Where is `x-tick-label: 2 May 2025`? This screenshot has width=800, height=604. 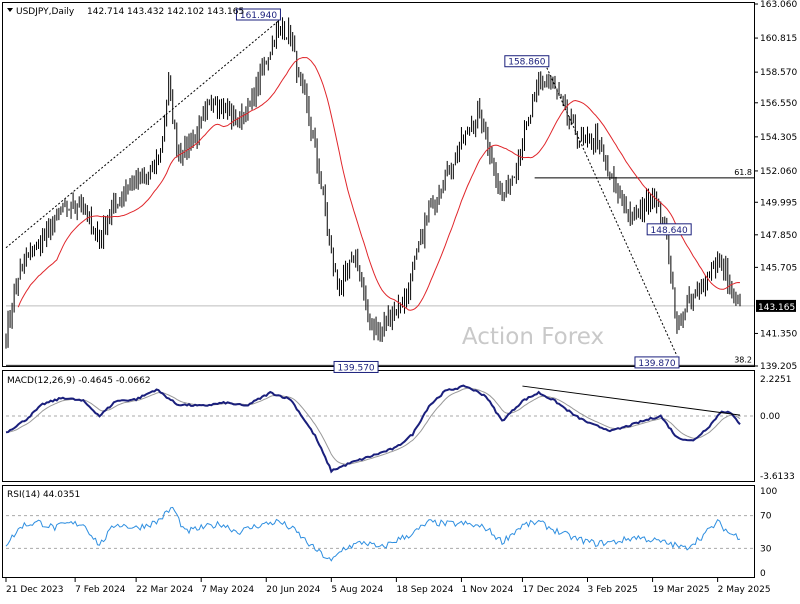
x-tick-label: 2 May 2025 is located at coordinates (744, 590).